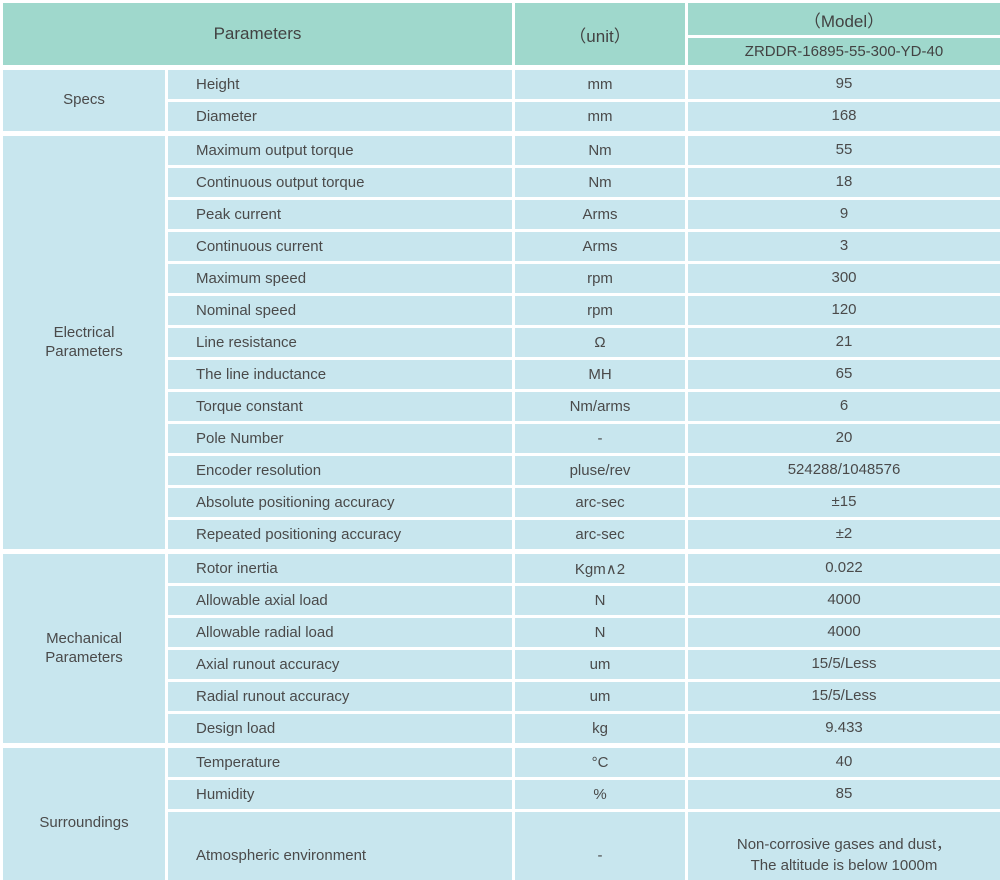 This screenshot has height=880, width=1000. I want to click on param-name-cell: Continuous current, so click(340, 246).